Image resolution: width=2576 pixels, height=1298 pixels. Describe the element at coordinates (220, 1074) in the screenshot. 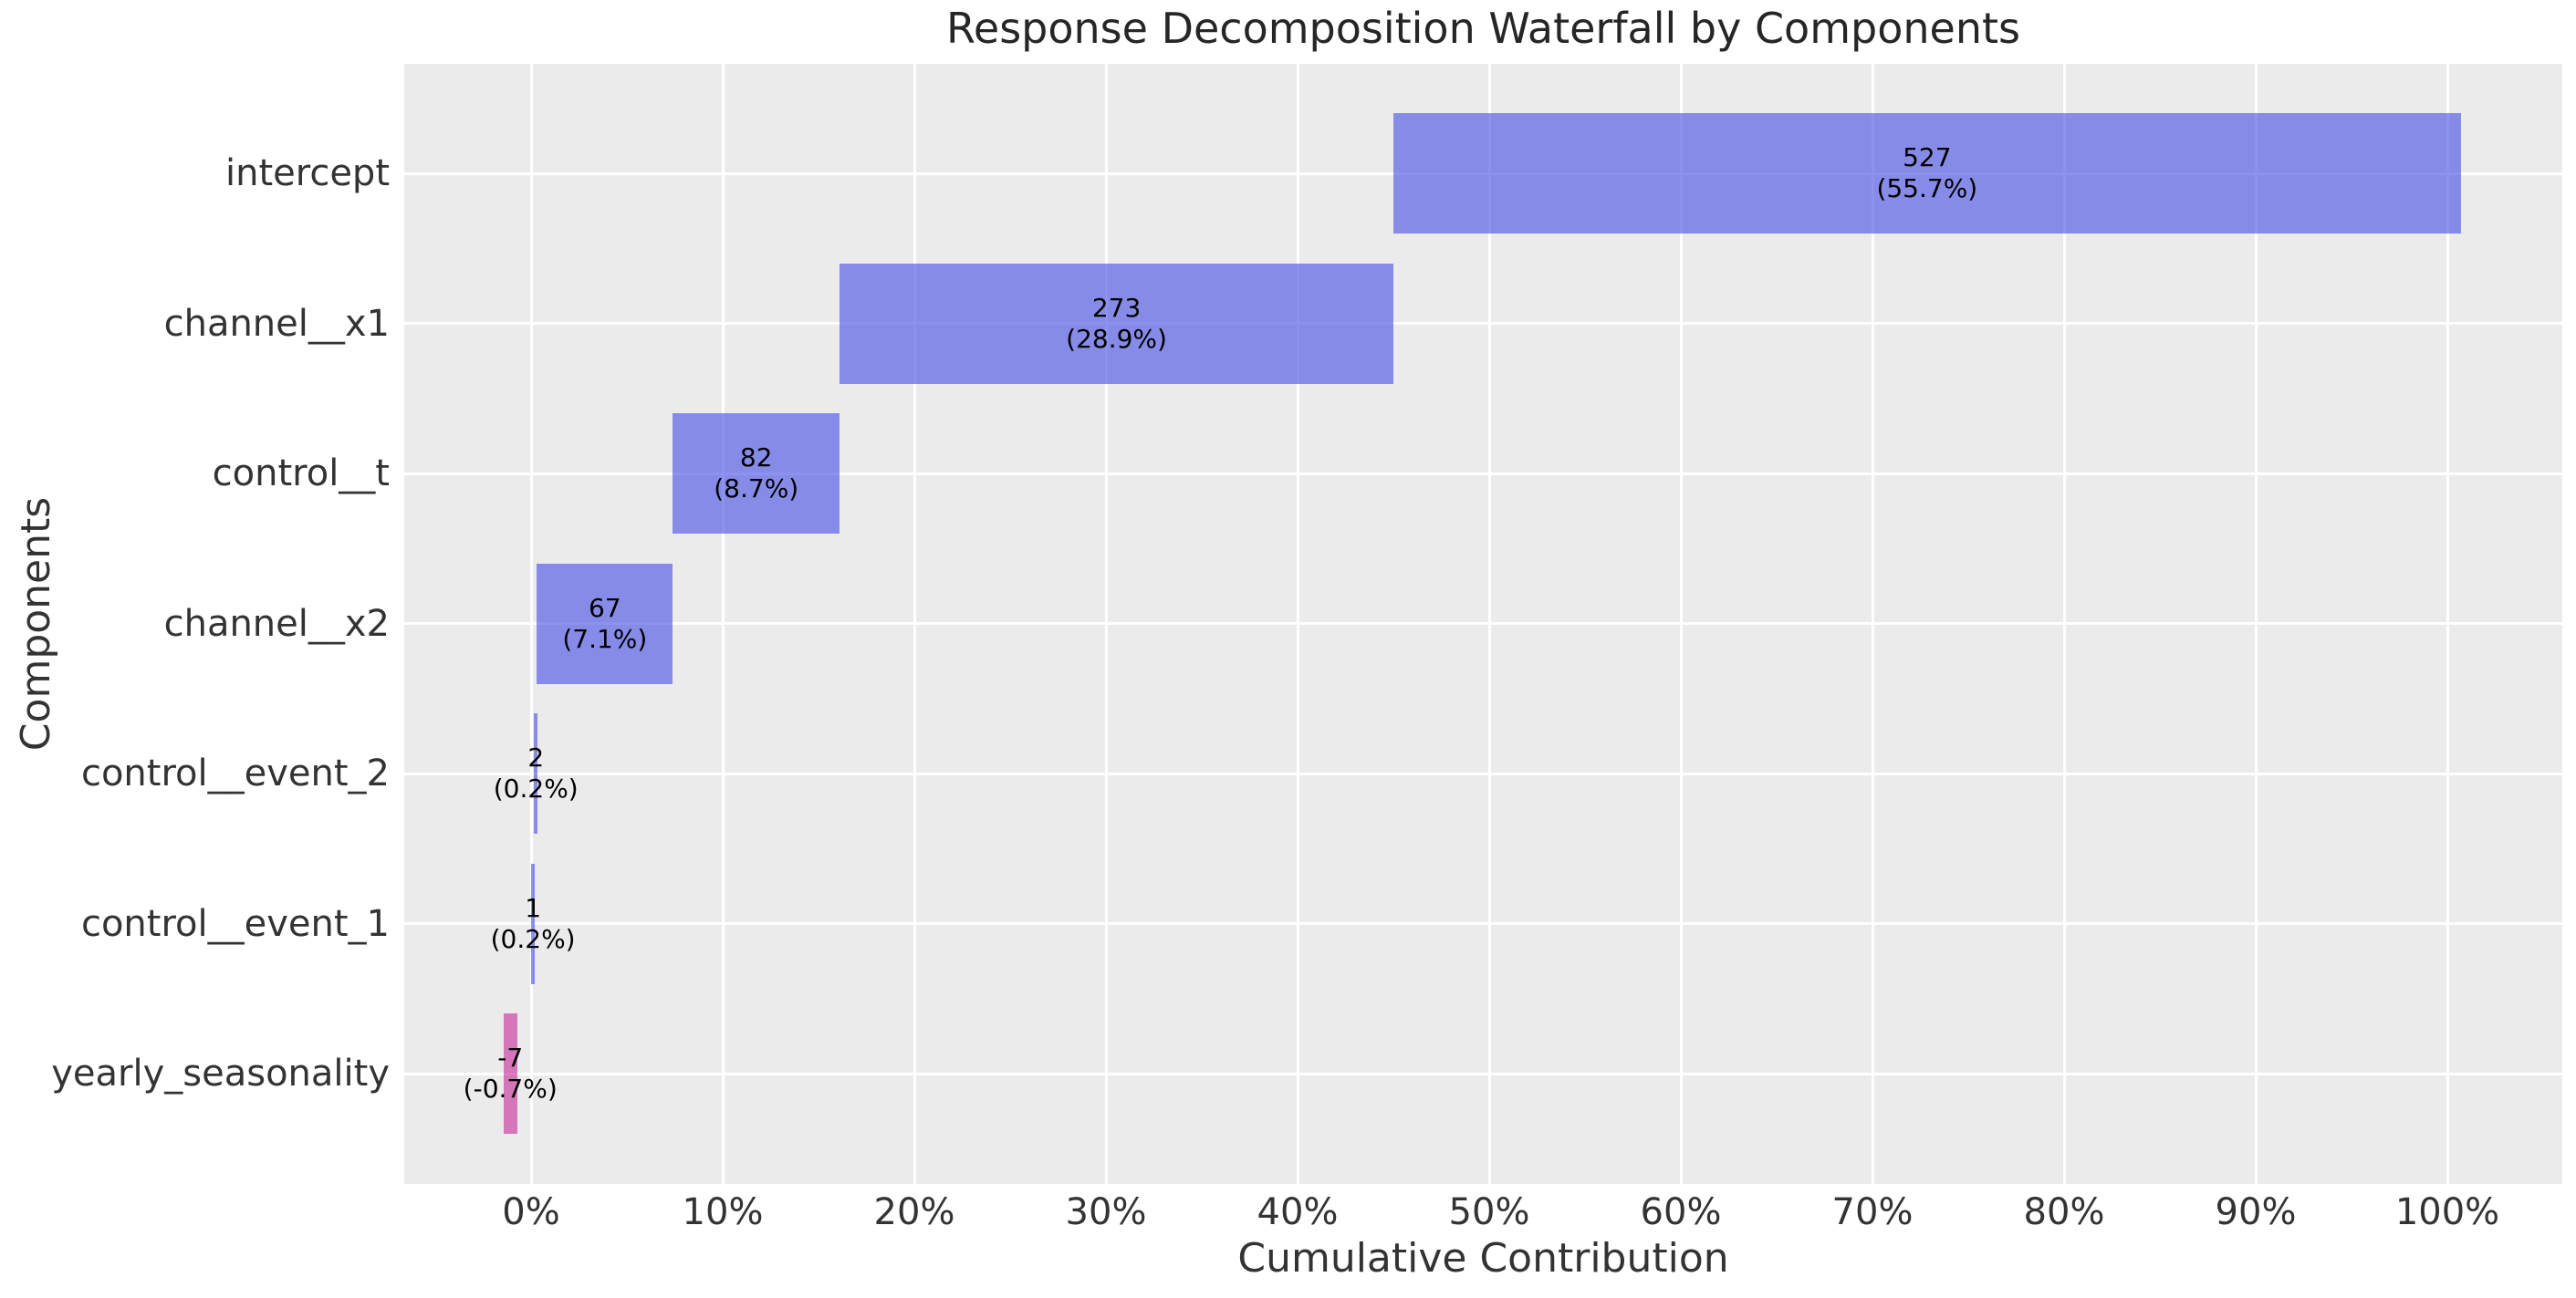

I see `y-tick-label-yearly_seasonality: yearly_seasonality` at that location.